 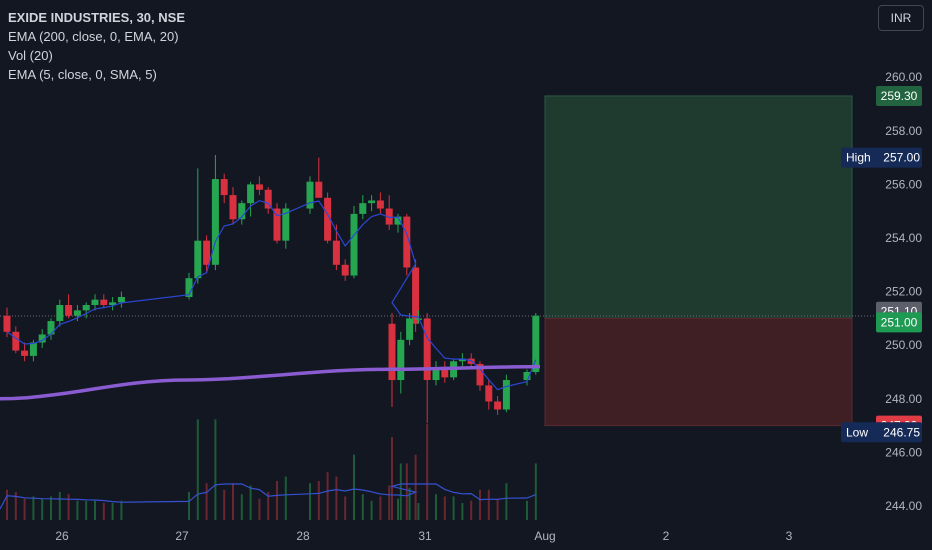 I want to click on price-tick-label: 260.00, so click(x=903, y=77).